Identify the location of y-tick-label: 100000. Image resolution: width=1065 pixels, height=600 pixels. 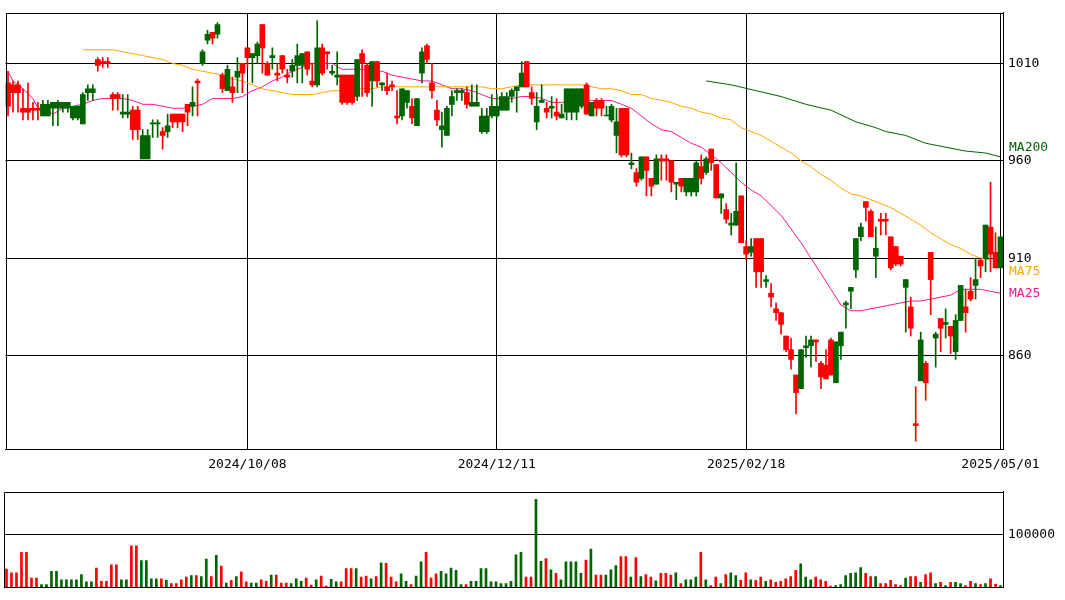
(1031, 533).